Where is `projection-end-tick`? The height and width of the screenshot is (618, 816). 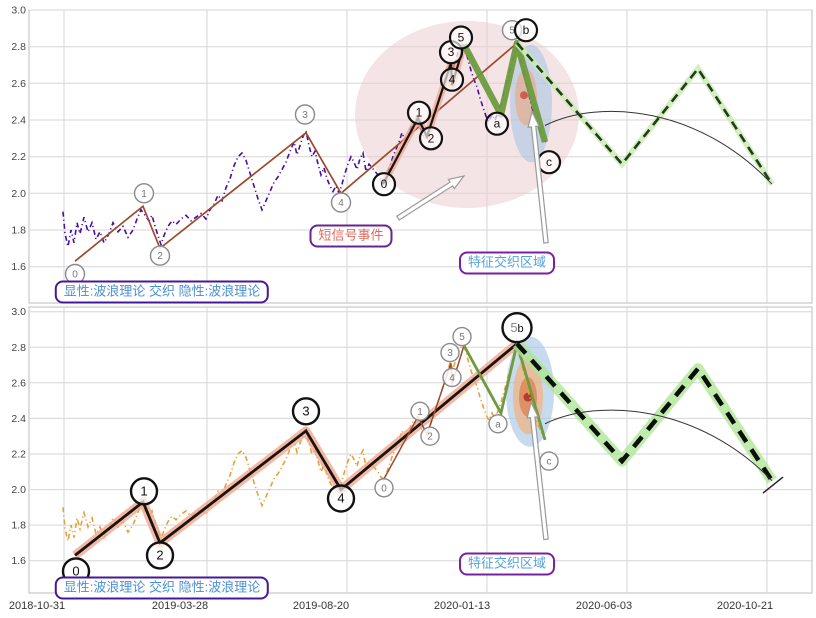 projection-end-tick is located at coordinates (773, 485).